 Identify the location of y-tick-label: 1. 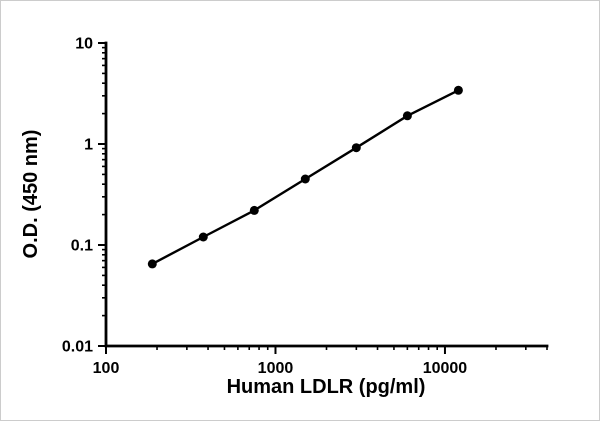
(88, 145).